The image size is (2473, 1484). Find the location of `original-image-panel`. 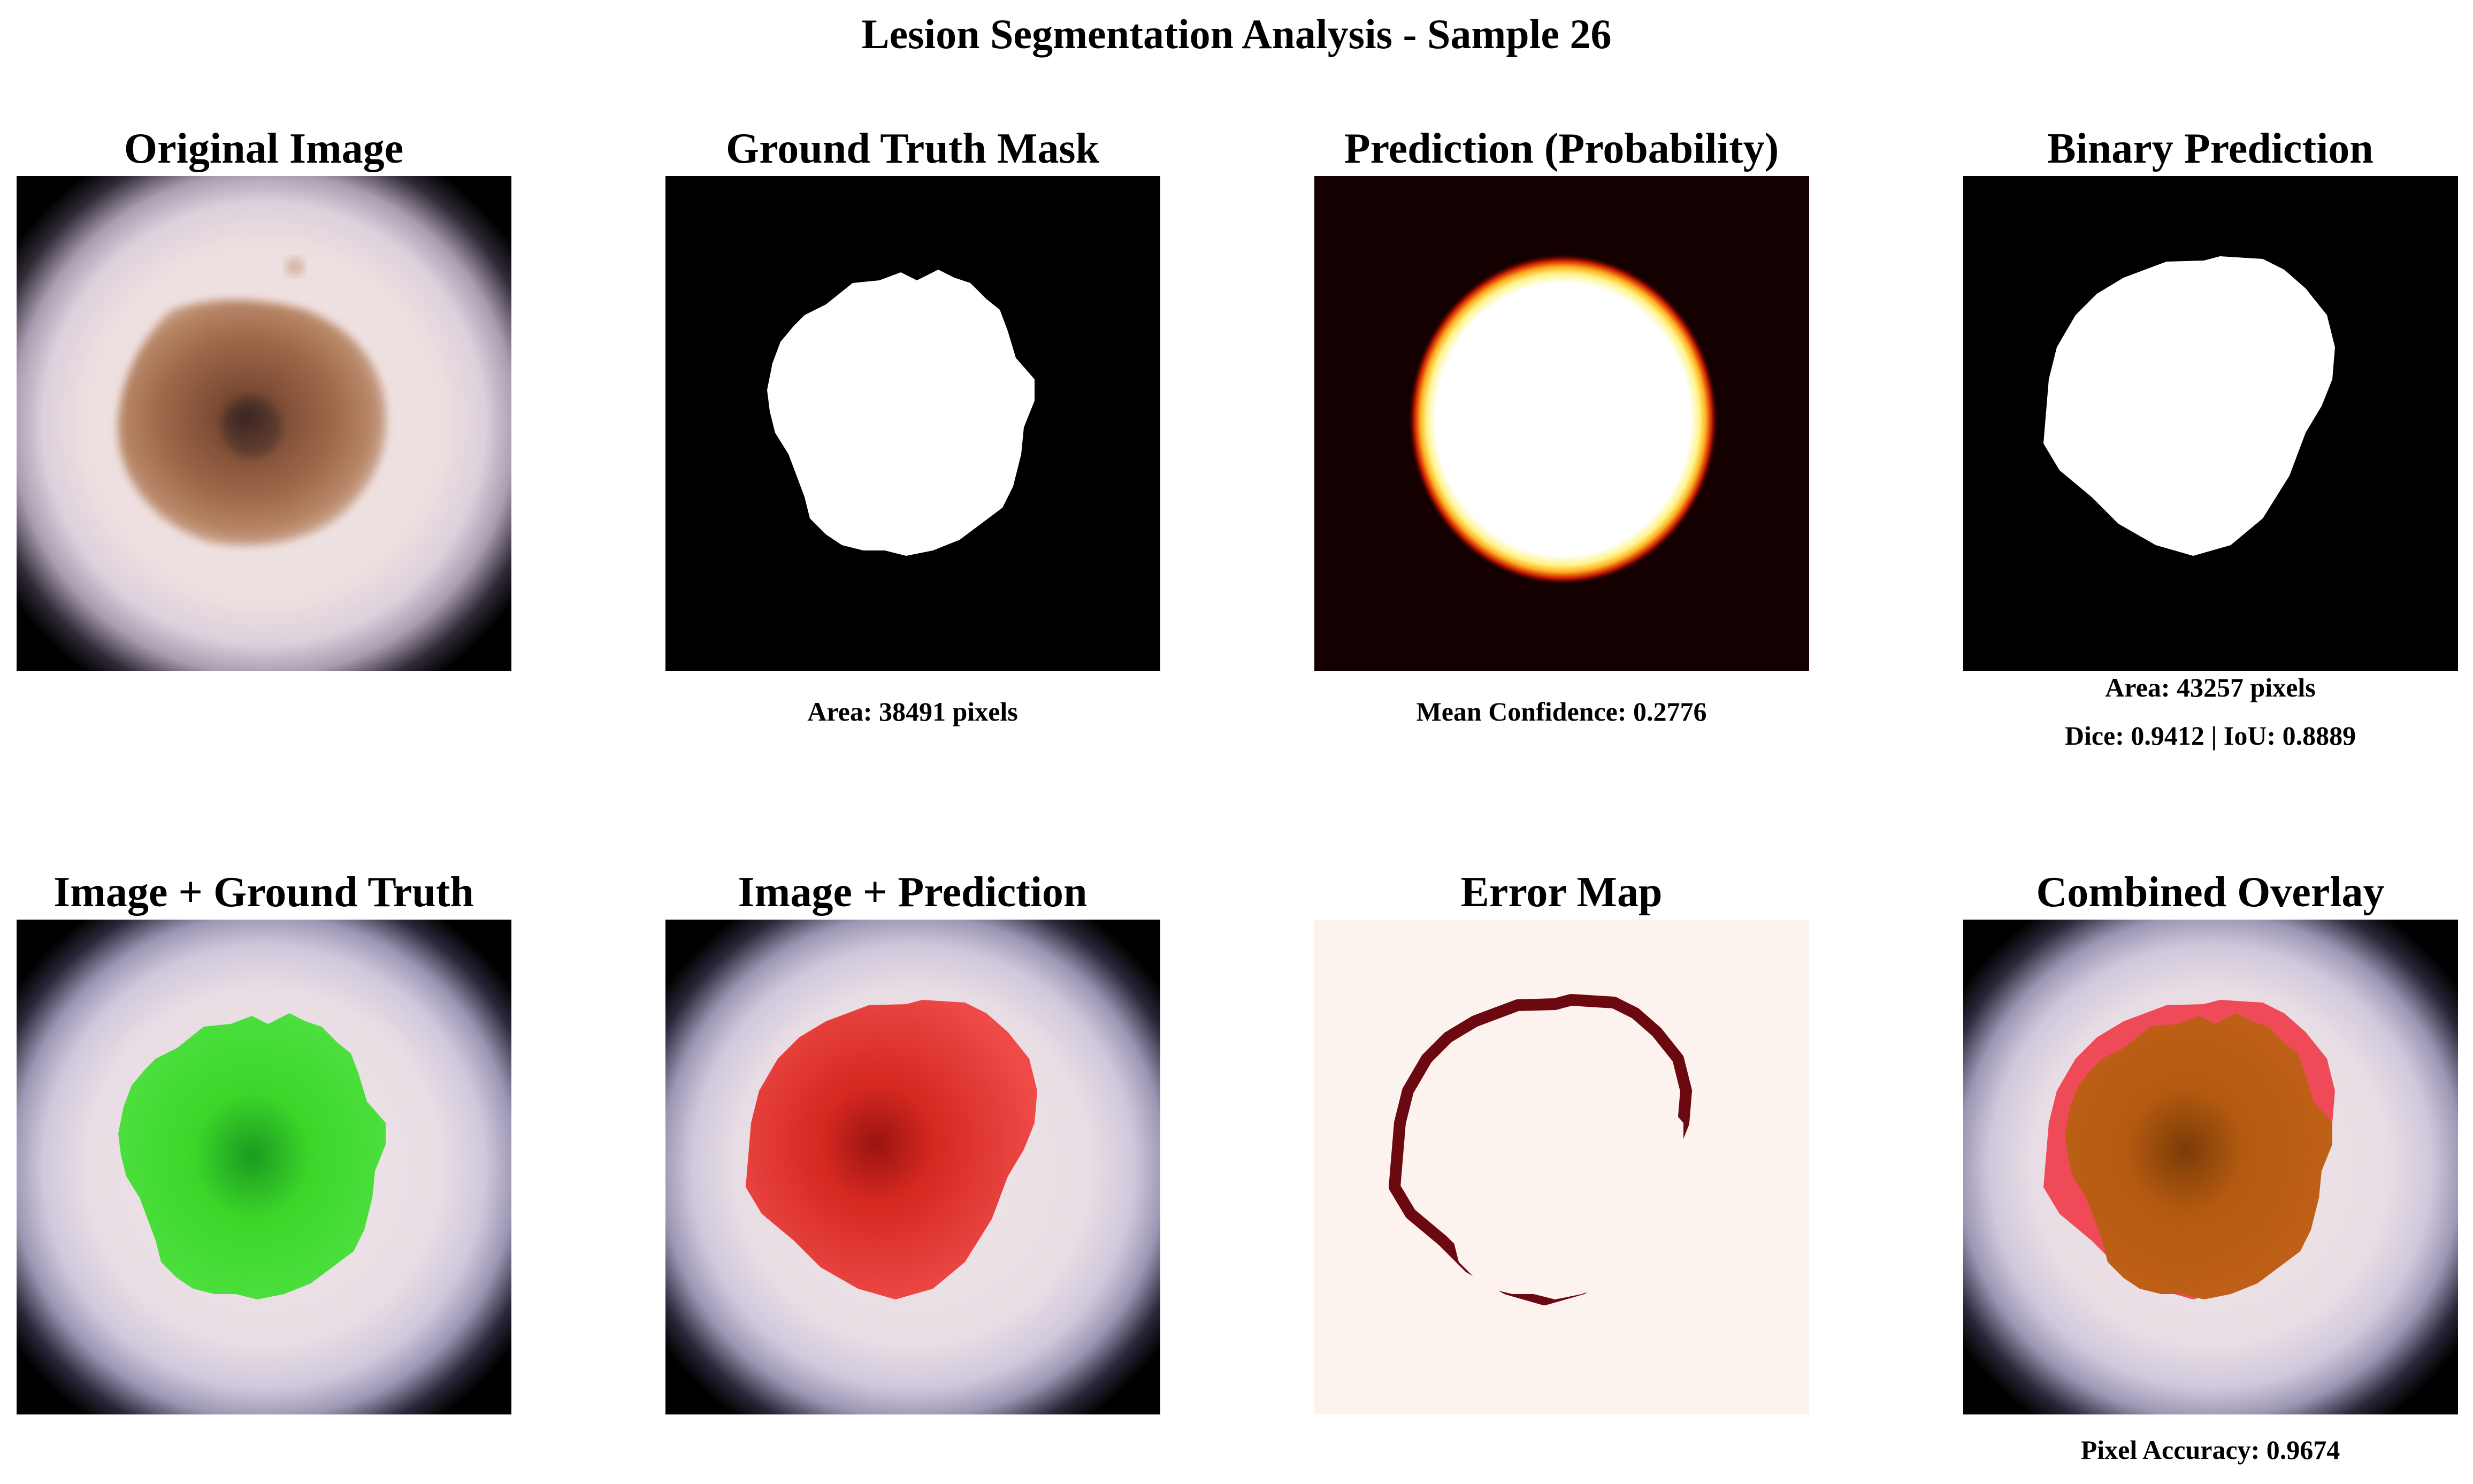

original-image-panel is located at coordinates (264, 423).